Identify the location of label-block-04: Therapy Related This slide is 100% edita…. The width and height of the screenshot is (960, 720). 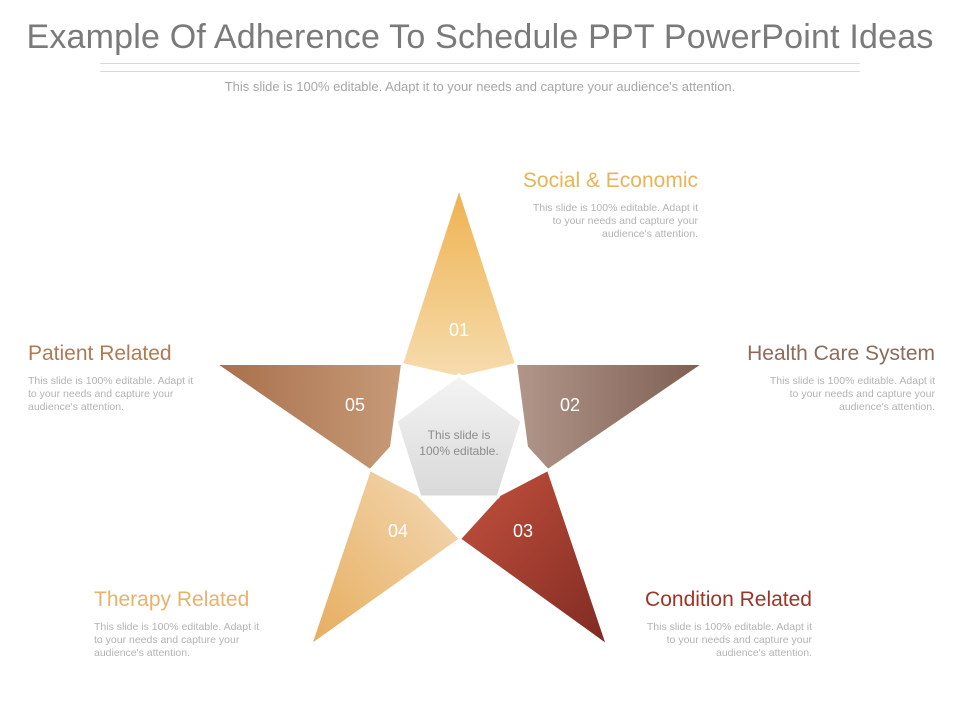
(220, 623).